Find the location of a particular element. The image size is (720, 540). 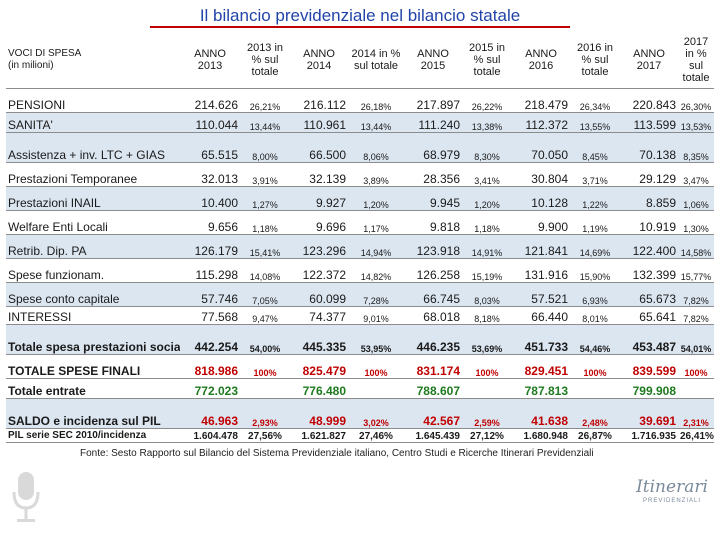

value-cell: 41.638 is located at coordinates (541, 413).